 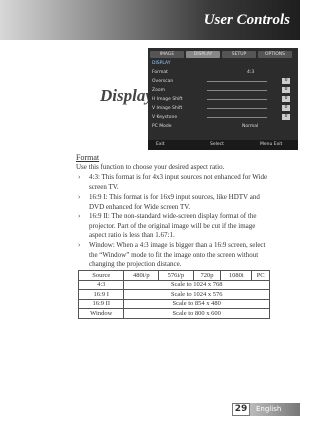 I want to click on osd-row: H Image Shift 0, so click(x=223, y=99).